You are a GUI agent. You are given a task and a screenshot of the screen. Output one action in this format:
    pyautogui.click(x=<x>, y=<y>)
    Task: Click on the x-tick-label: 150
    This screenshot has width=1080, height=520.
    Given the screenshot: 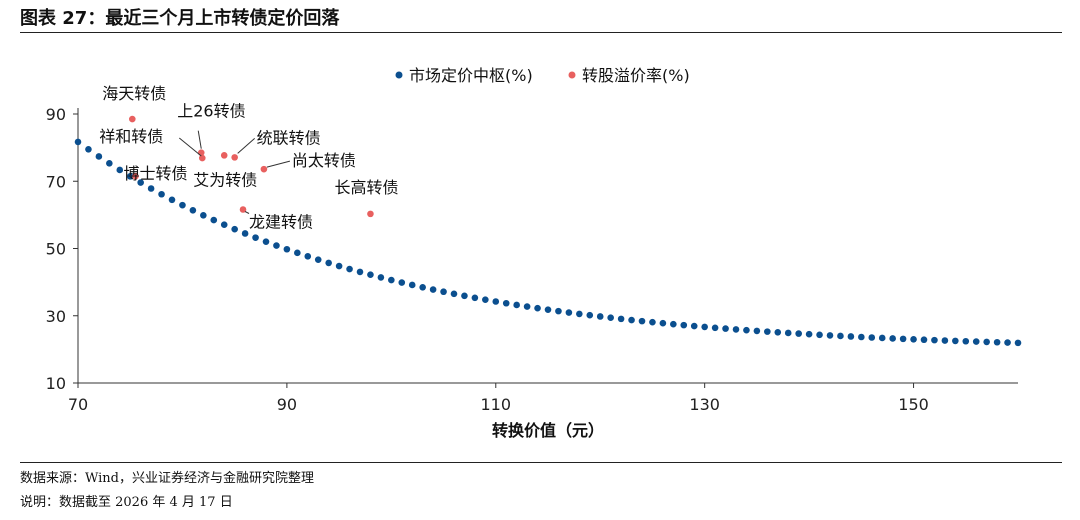 What is the action you would take?
    pyautogui.click(x=913, y=404)
    